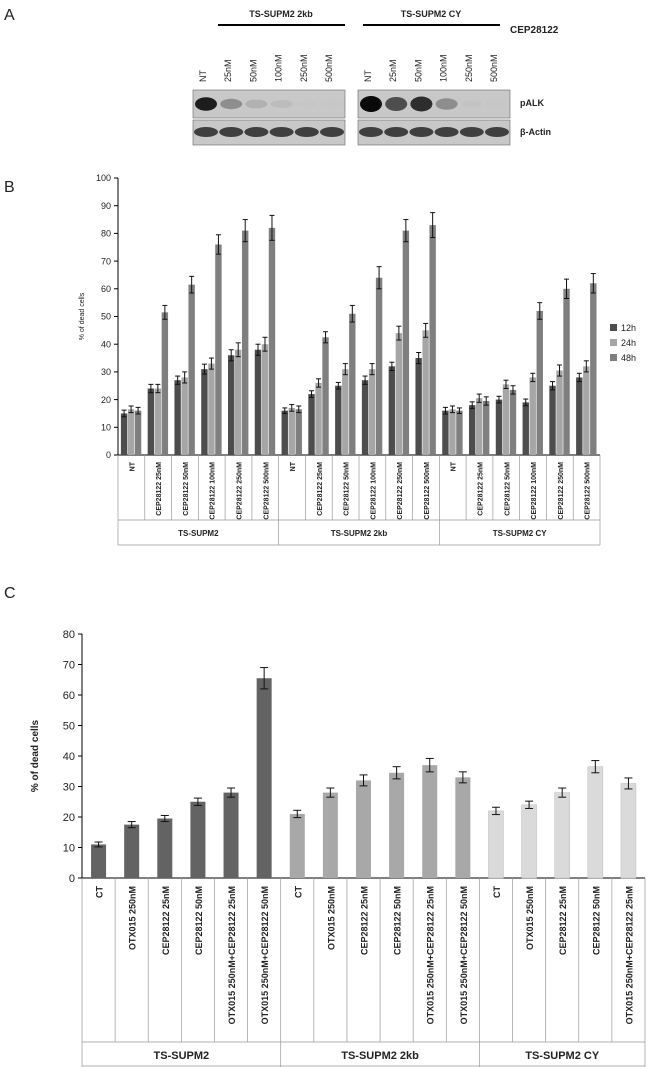 This screenshot has height=1067, width=650. What do you see at coordinates (298, 892) in the screenshot?
I see `x-tick-label: CT` at bounding box center [298, 892].